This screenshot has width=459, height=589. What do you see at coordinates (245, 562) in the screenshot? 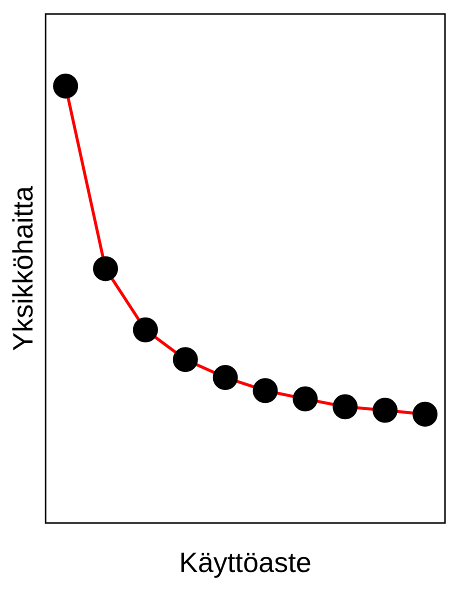
I see `x-axis-title: Käyttöaste` at bounding box center [245, 562].